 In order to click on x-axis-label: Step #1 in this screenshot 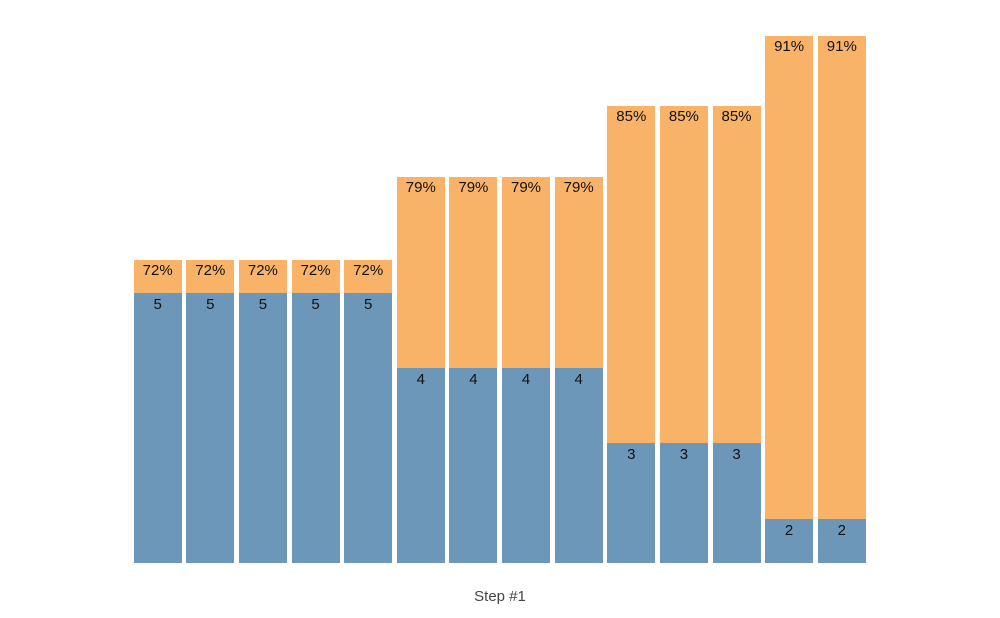, I will do `click(500, 596)`.